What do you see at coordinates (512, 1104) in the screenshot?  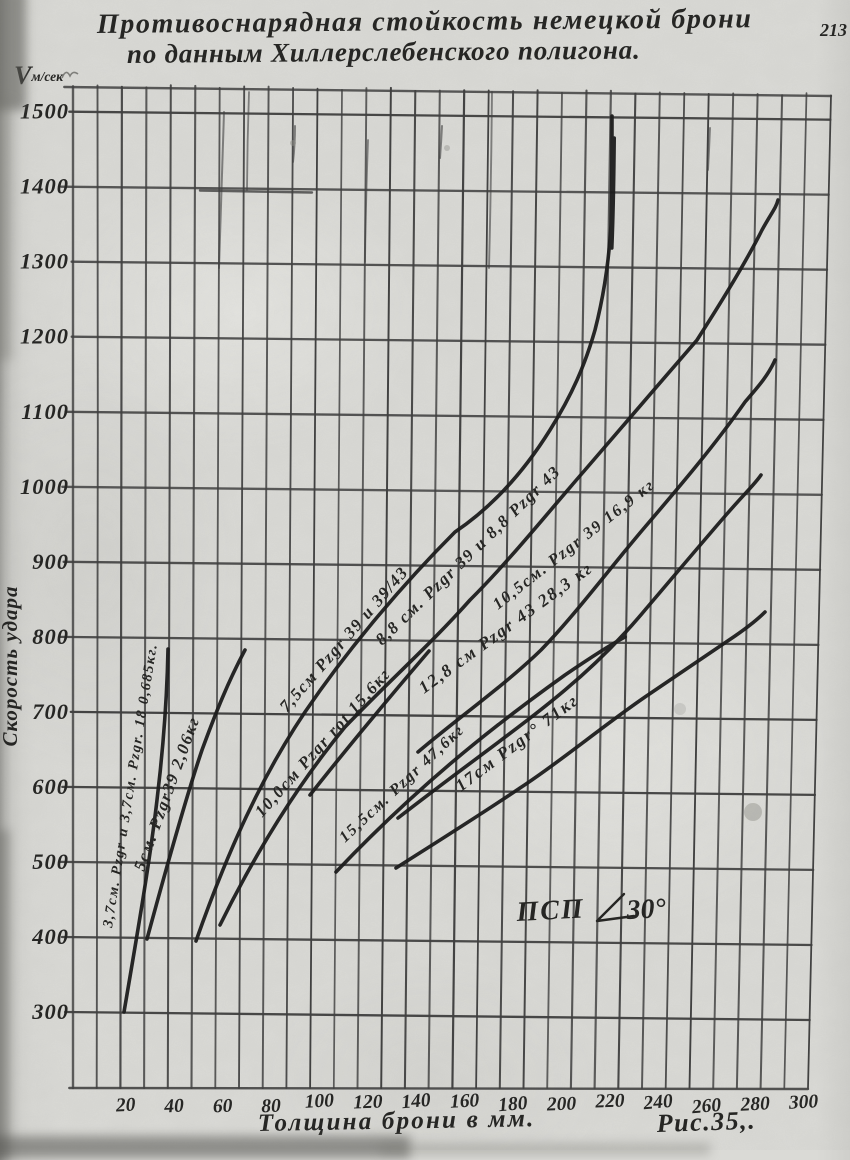 I see `svg-text: 180` at bounding box center [512, 1104].